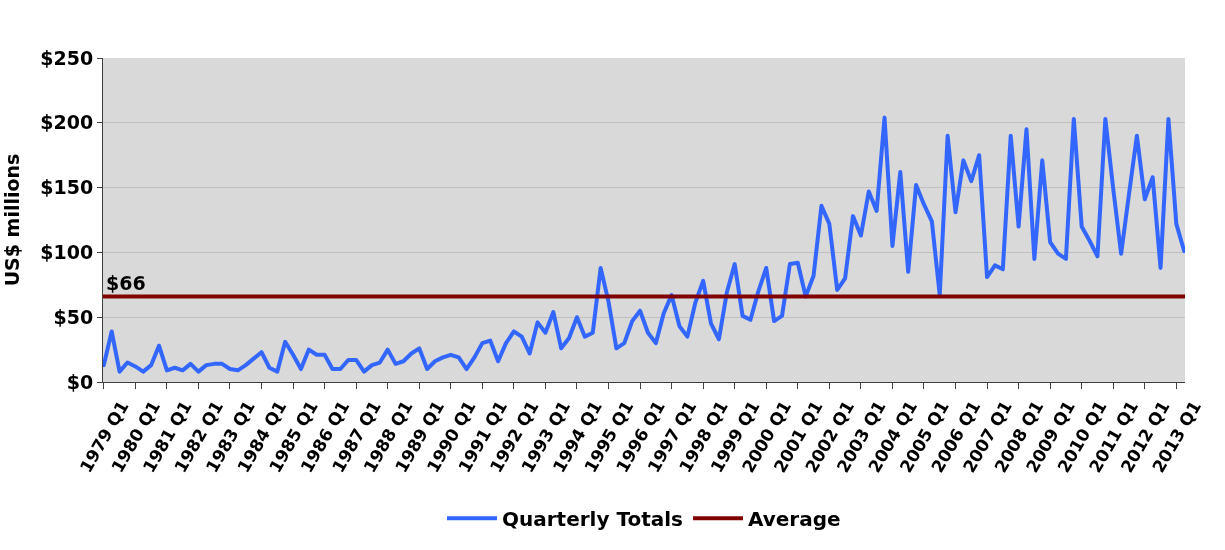 The width and height of the screenshot is (1225, 550). What do you see at coordinates (12, 220) in the screenshot?
I see `y-axis-title: US$ millions` at bounding box center [12, 220].